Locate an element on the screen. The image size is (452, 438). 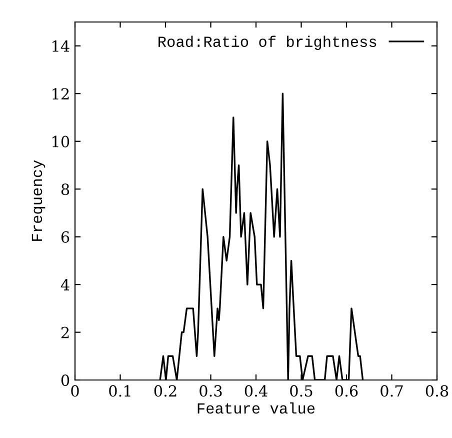
x-tick-label: 0.1 is located at coordinates (119, 391).